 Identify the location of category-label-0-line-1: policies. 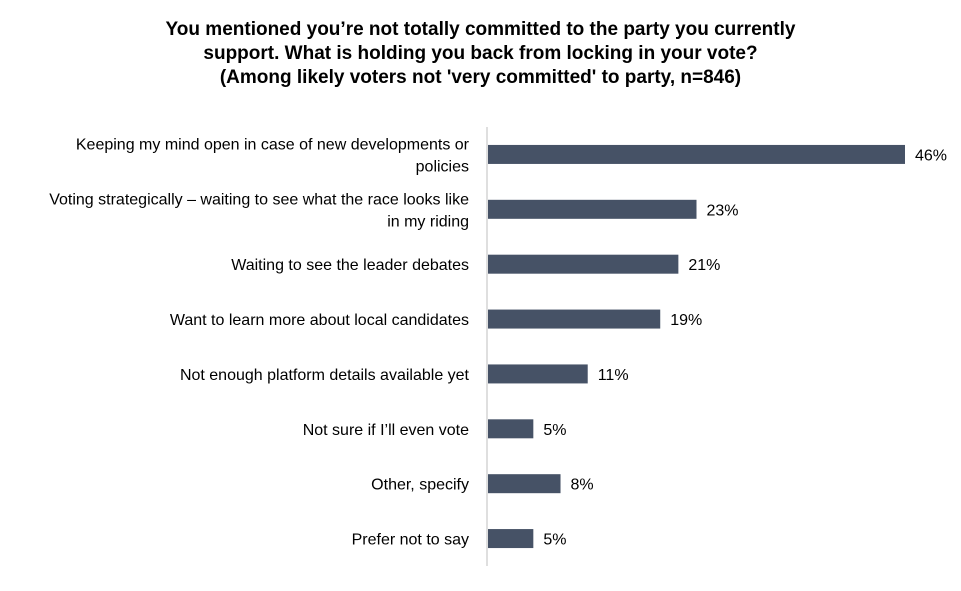
(442, 166).